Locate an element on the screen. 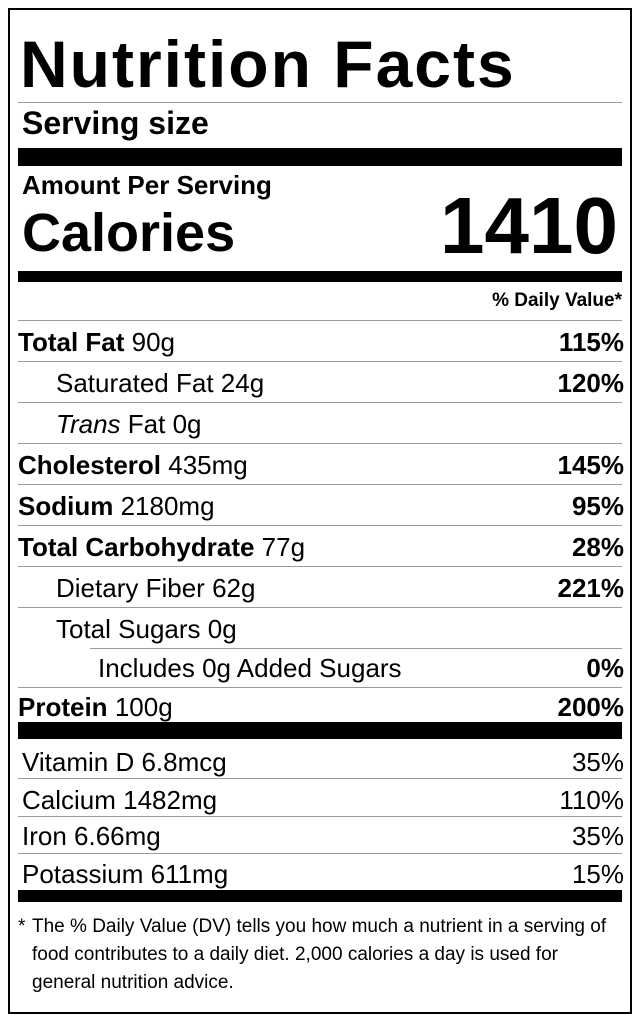 The height and width of the screenshot is (1024, 644). nutrient-amount: 62g is located at coordinates (234, 588).